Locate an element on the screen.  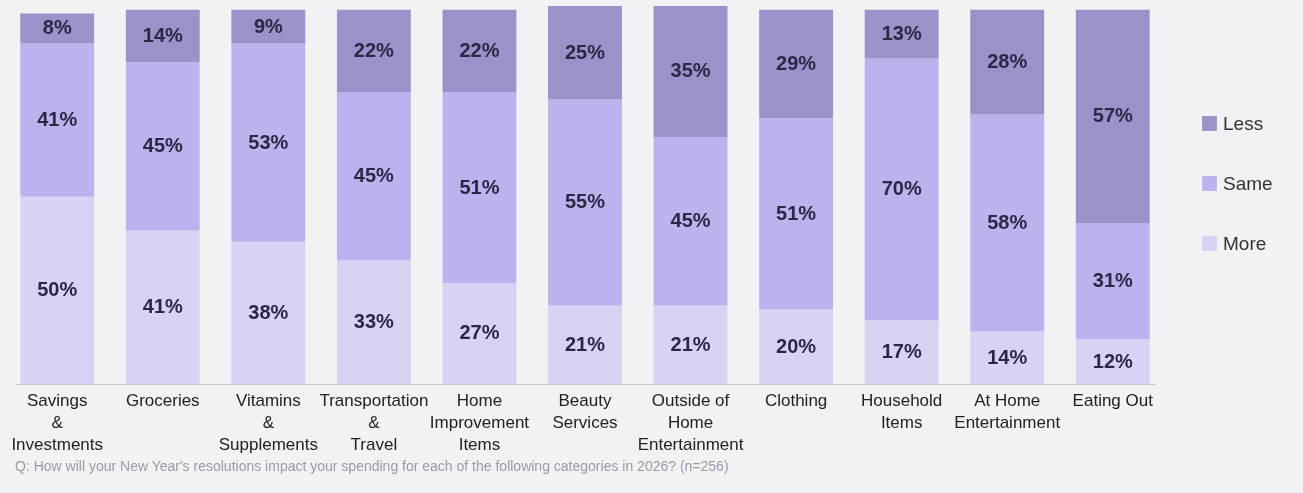
data-label: 20% is located at coordinates (796, 345).